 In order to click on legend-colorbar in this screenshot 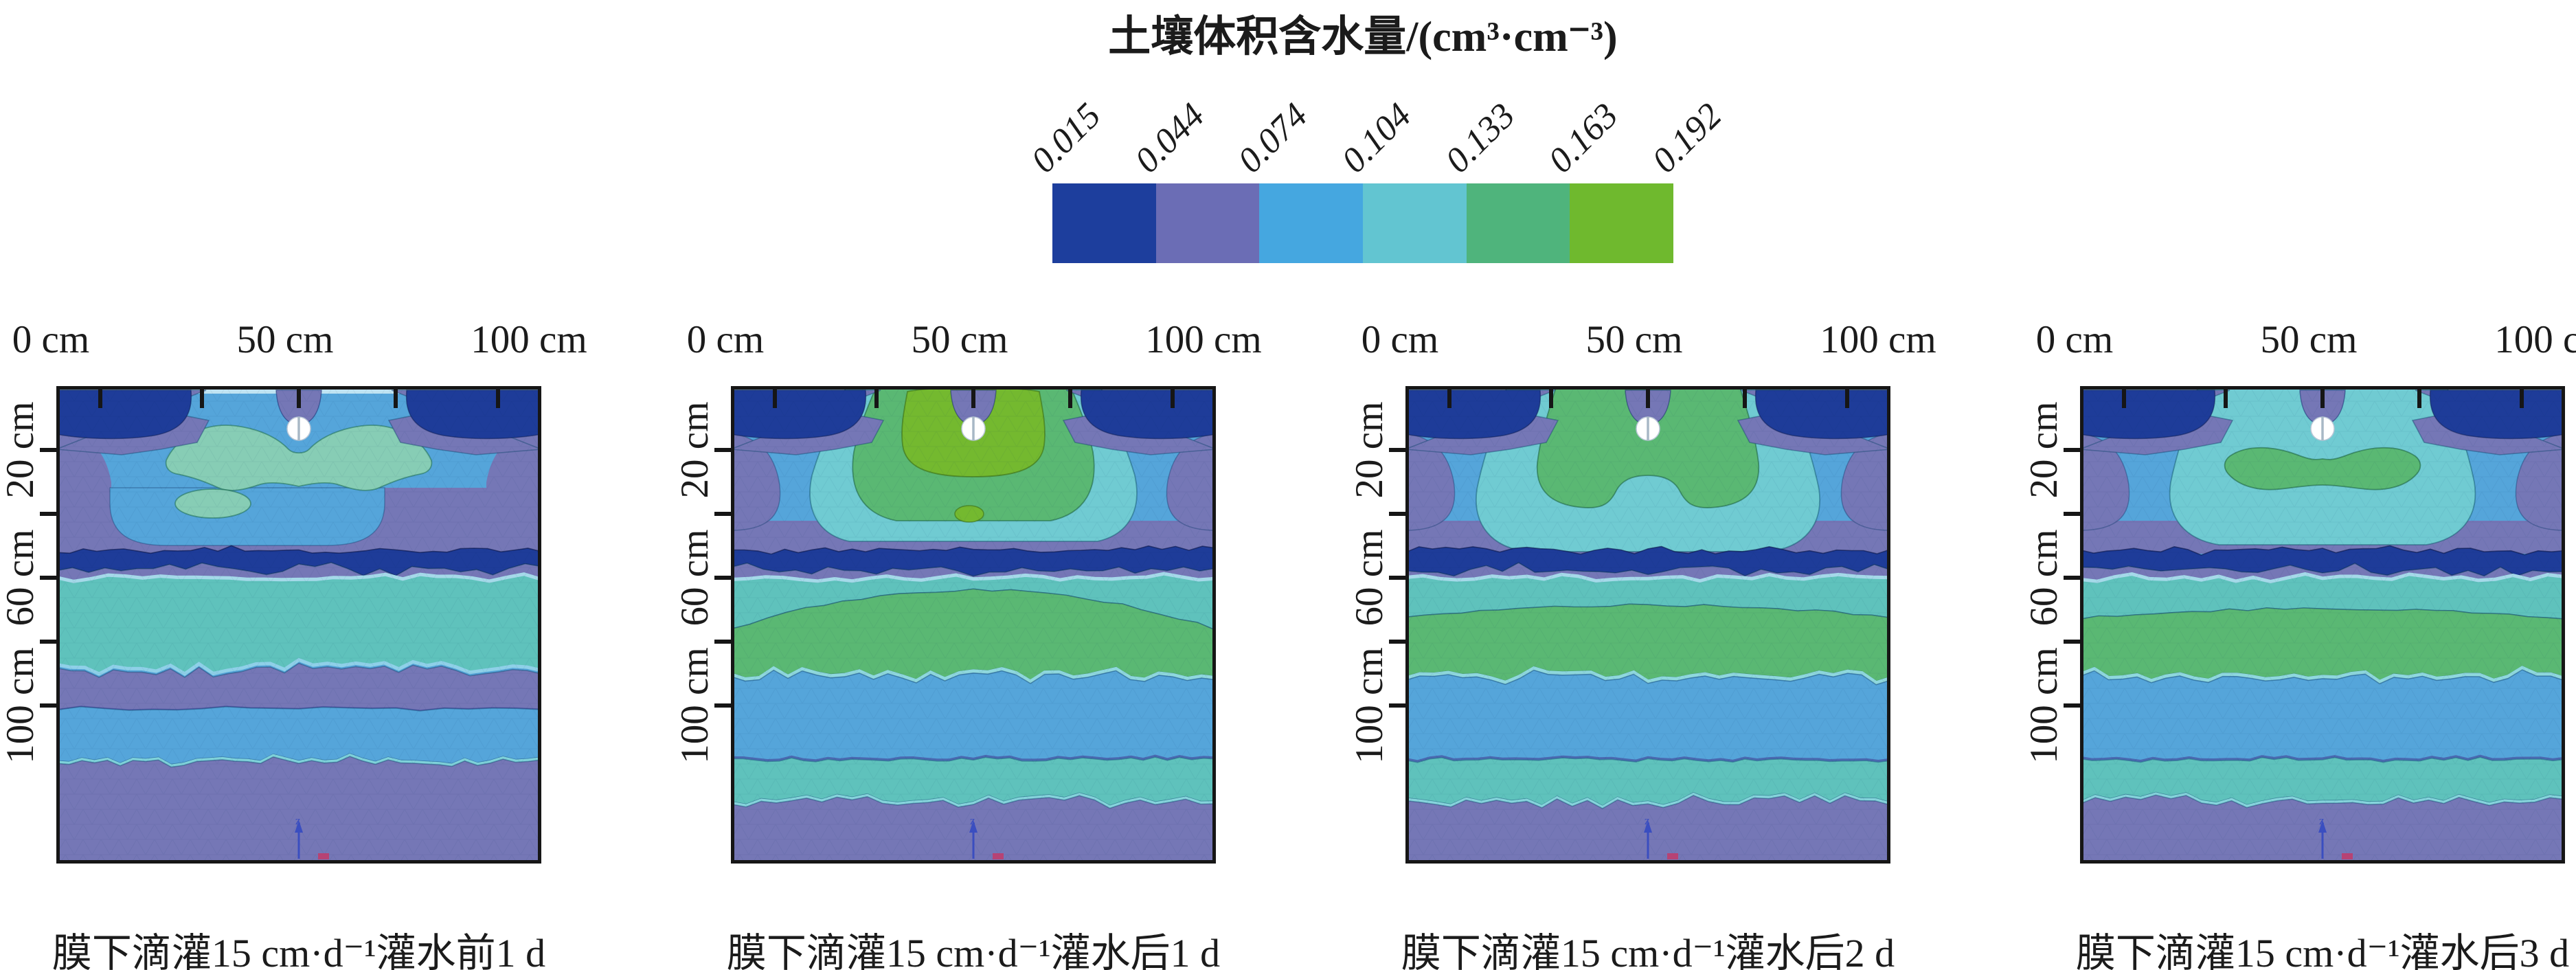, I will do `click(1362, 223)`.